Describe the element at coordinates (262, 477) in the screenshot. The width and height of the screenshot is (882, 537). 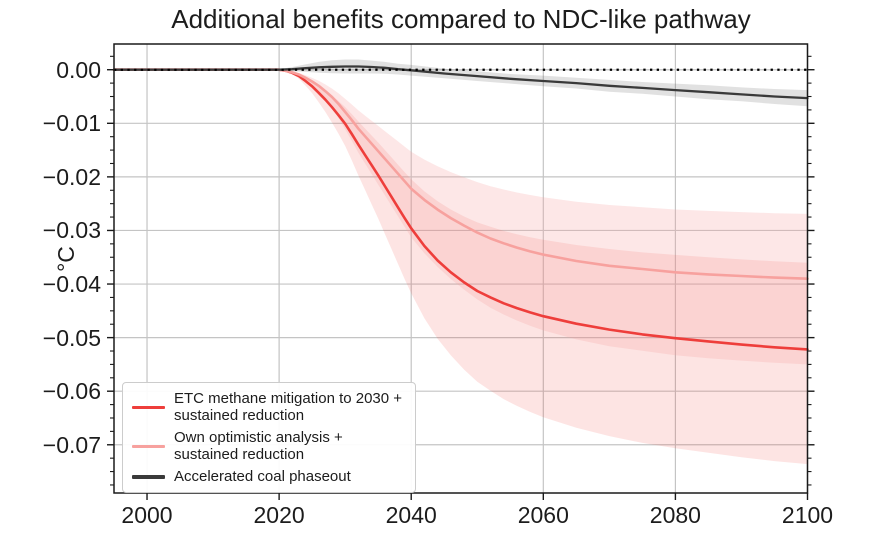
I see `legend-label-coal-phaseout: Accelerated coal phaseout` at that location.